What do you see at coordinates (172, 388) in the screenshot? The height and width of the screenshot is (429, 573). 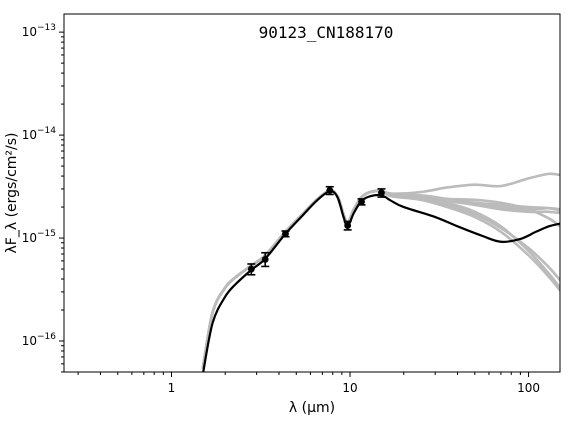 I see `x-tick-label: 1` at bounding box center [172, 388].